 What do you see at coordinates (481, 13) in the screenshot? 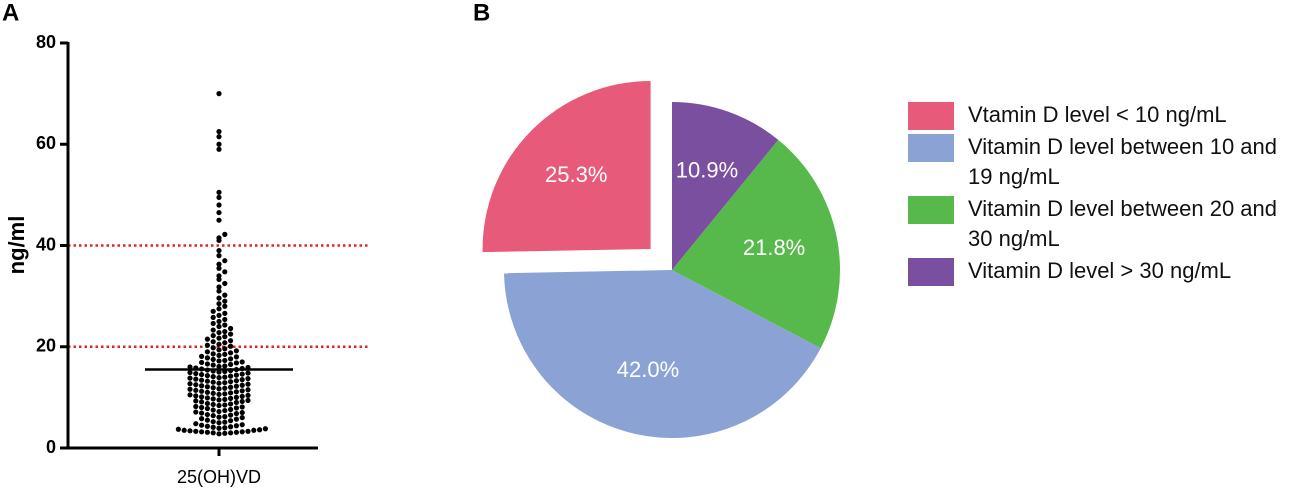
I see `panel-label: B` at bounding box center [481, 13].